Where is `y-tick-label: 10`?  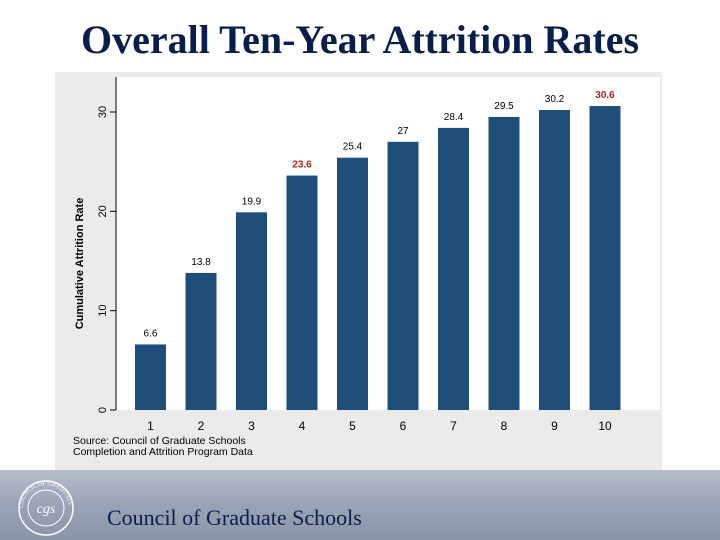 y-tick-label: 10 is located at coordinates (103, 311).